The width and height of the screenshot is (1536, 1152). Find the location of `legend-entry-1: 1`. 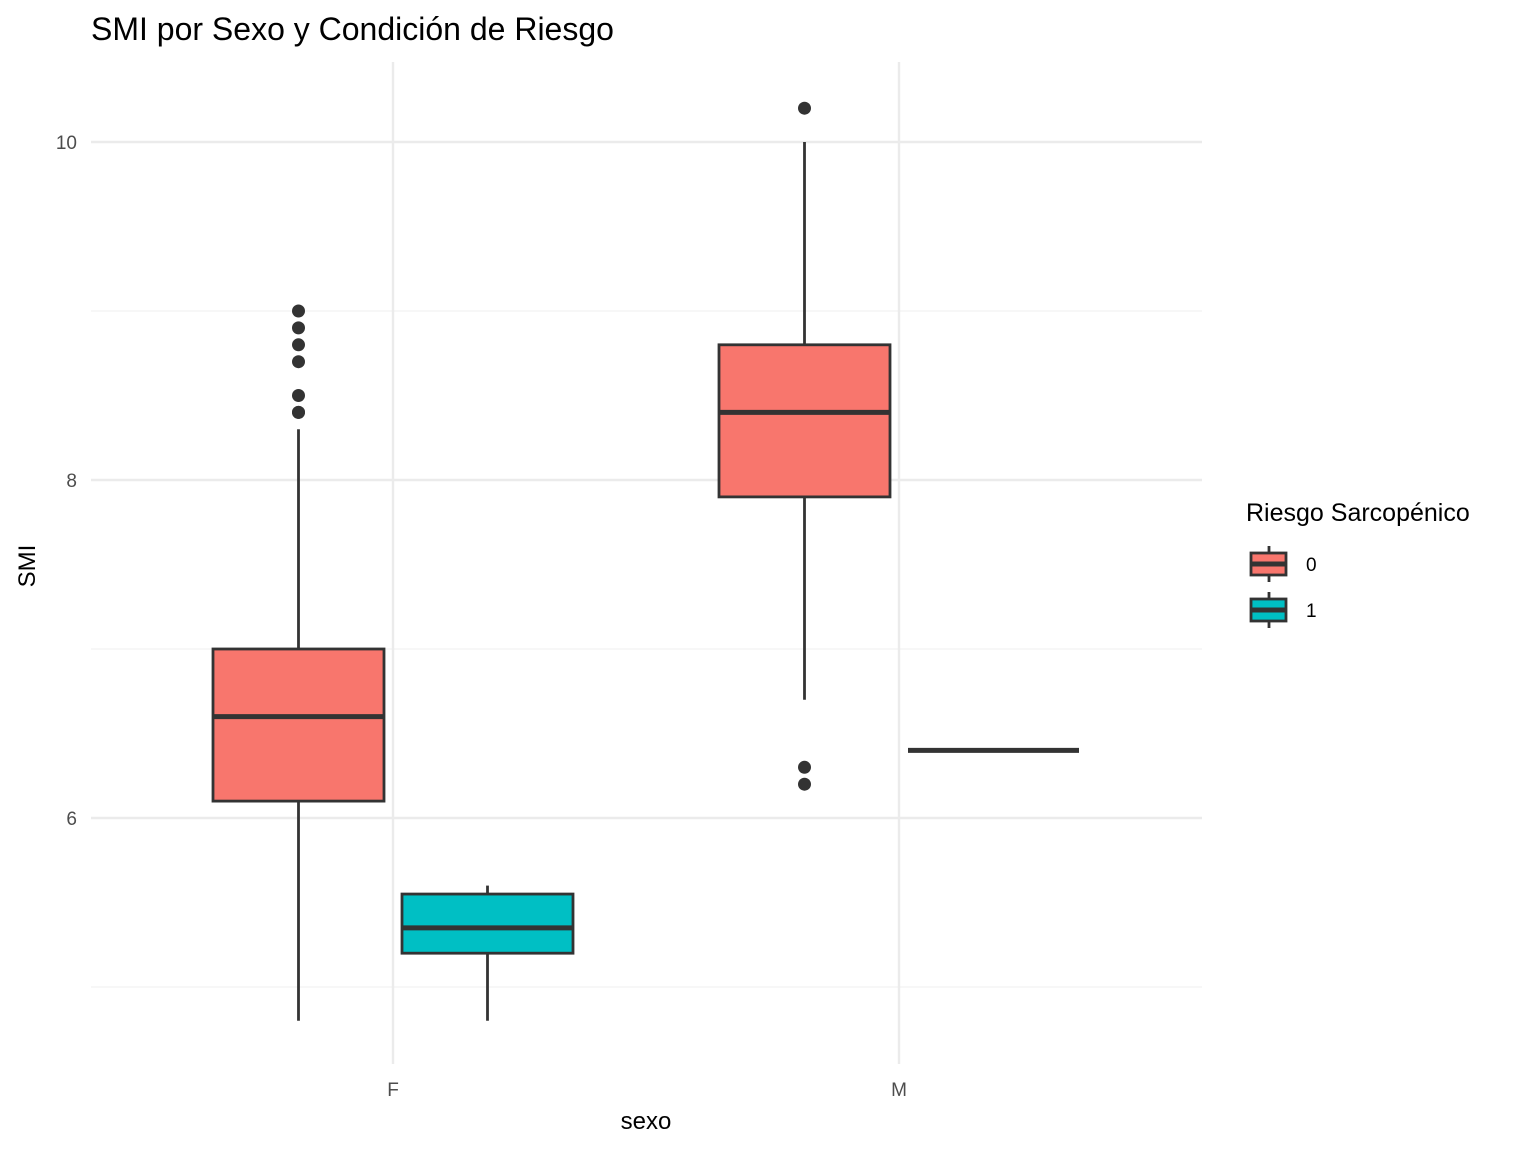

legend-entry-1: 1 is located at coordinates (1283, 610).